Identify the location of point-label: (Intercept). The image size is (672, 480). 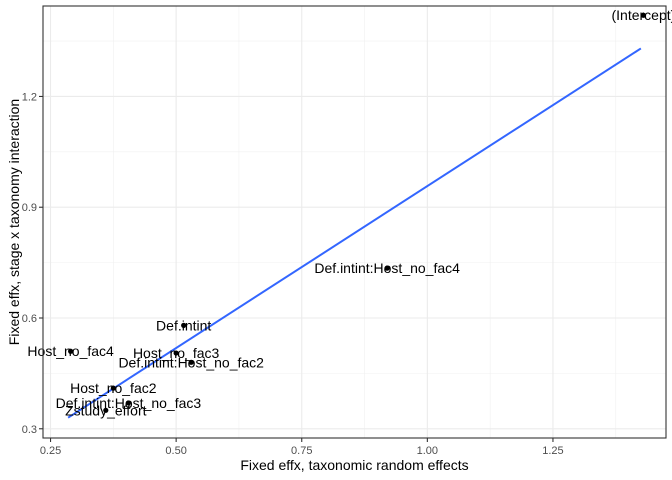
(641, 15).